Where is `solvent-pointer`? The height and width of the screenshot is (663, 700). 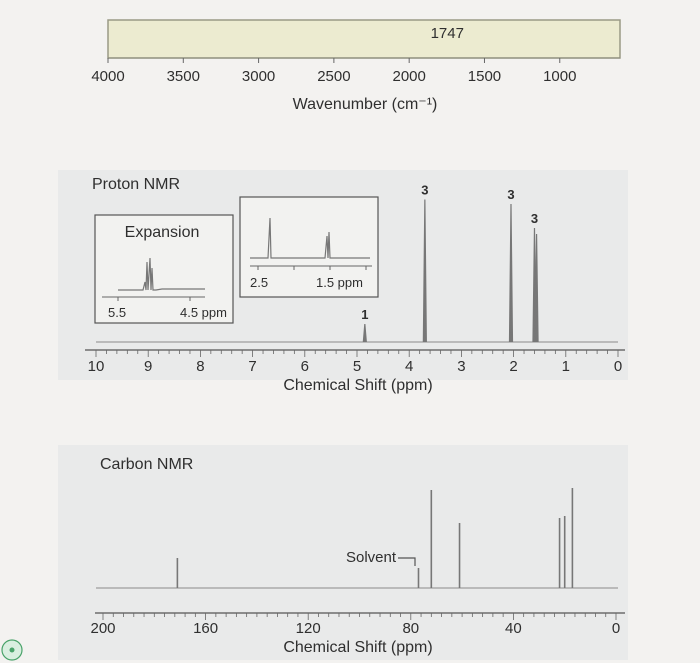 solvent-pointer is located at coordinates (407, 561).